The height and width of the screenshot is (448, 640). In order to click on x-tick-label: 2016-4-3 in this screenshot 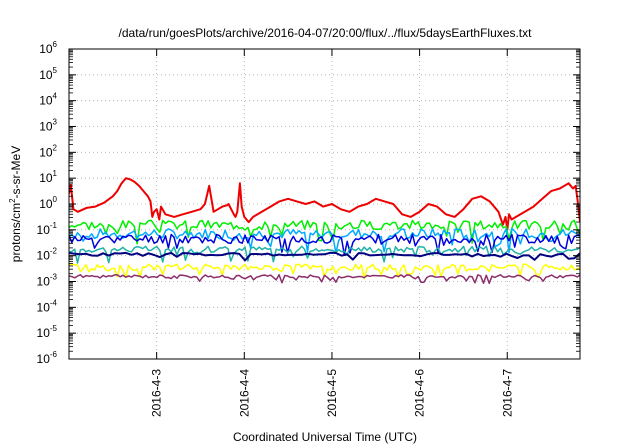, I will do `click(157, 393)`.